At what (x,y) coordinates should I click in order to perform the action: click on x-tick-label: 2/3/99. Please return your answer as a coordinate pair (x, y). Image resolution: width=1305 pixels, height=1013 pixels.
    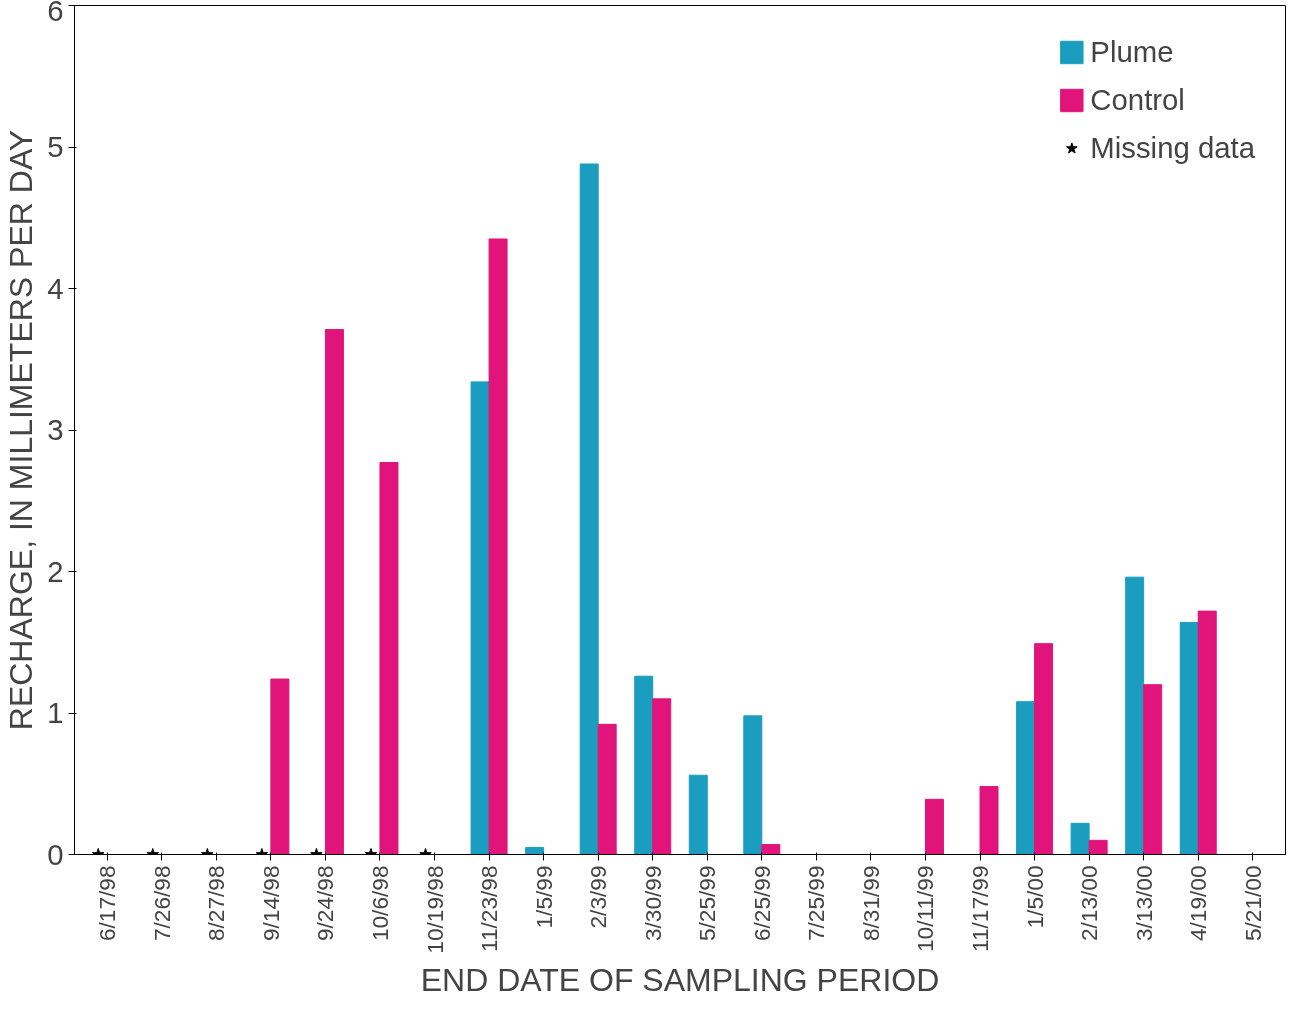
    Looking at the image, I should click on (598, 897).